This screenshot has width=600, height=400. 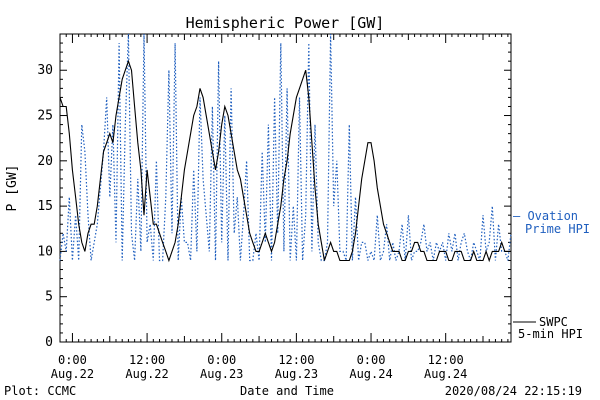 What do you see at coordinates (49, 342) in the screenshot?
I see `y-tick-label: 0` at bounding box center [49, 342].